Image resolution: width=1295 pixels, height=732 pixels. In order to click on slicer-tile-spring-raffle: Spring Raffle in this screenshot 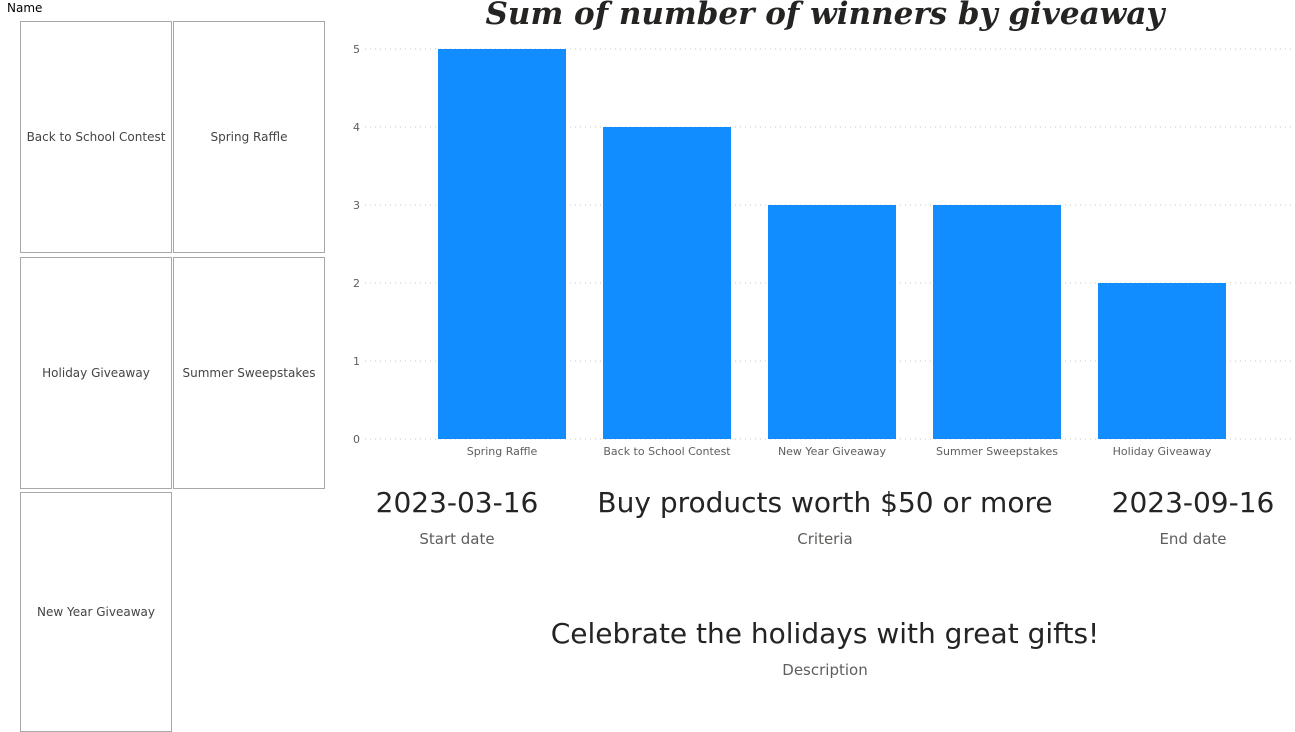, I will do `click(249, 137)`.